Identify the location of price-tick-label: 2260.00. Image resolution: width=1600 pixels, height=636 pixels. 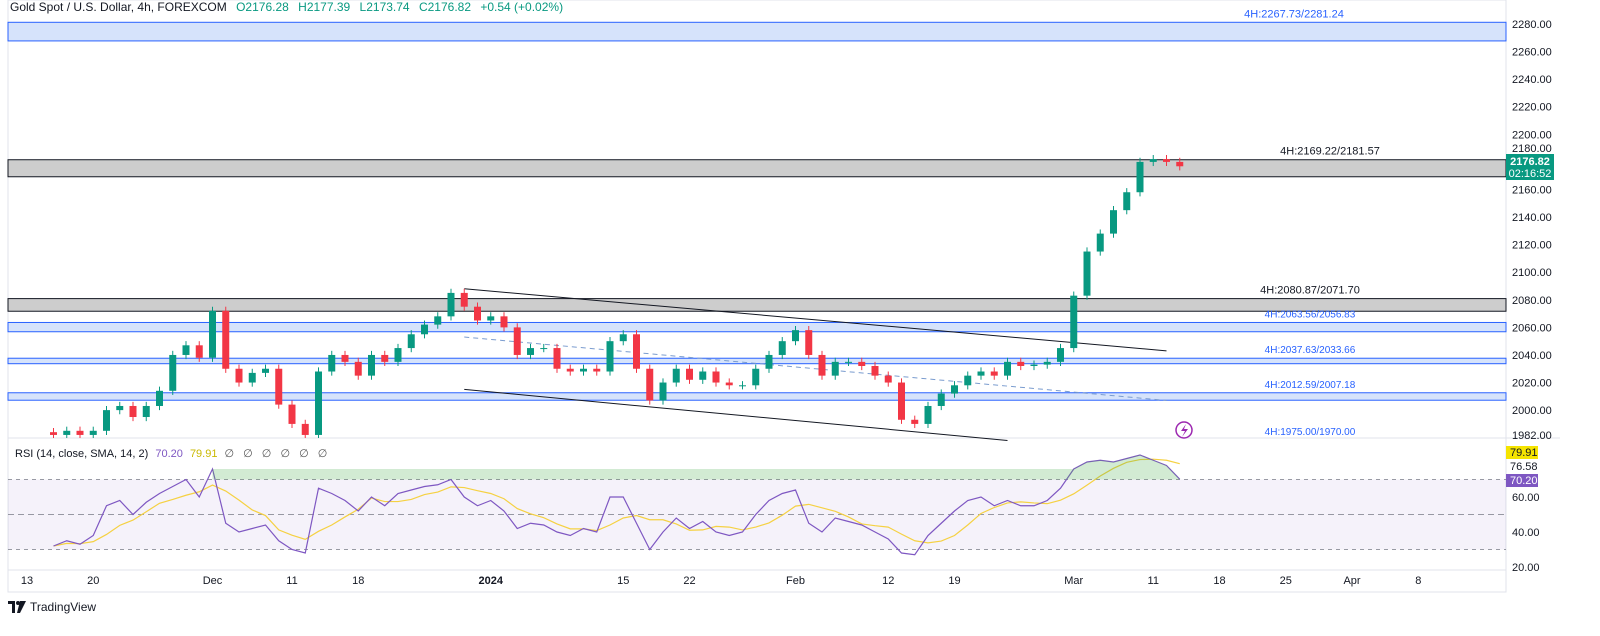
(1532, 53).